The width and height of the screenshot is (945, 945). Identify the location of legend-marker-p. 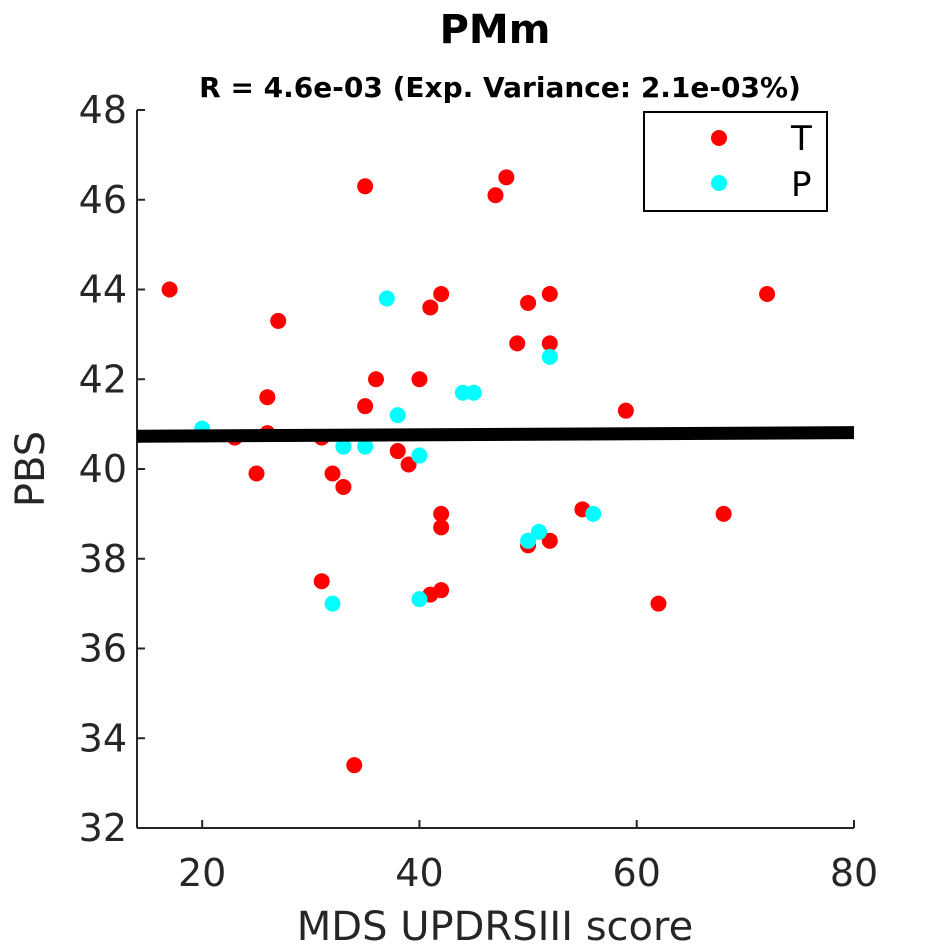
(719, 183).